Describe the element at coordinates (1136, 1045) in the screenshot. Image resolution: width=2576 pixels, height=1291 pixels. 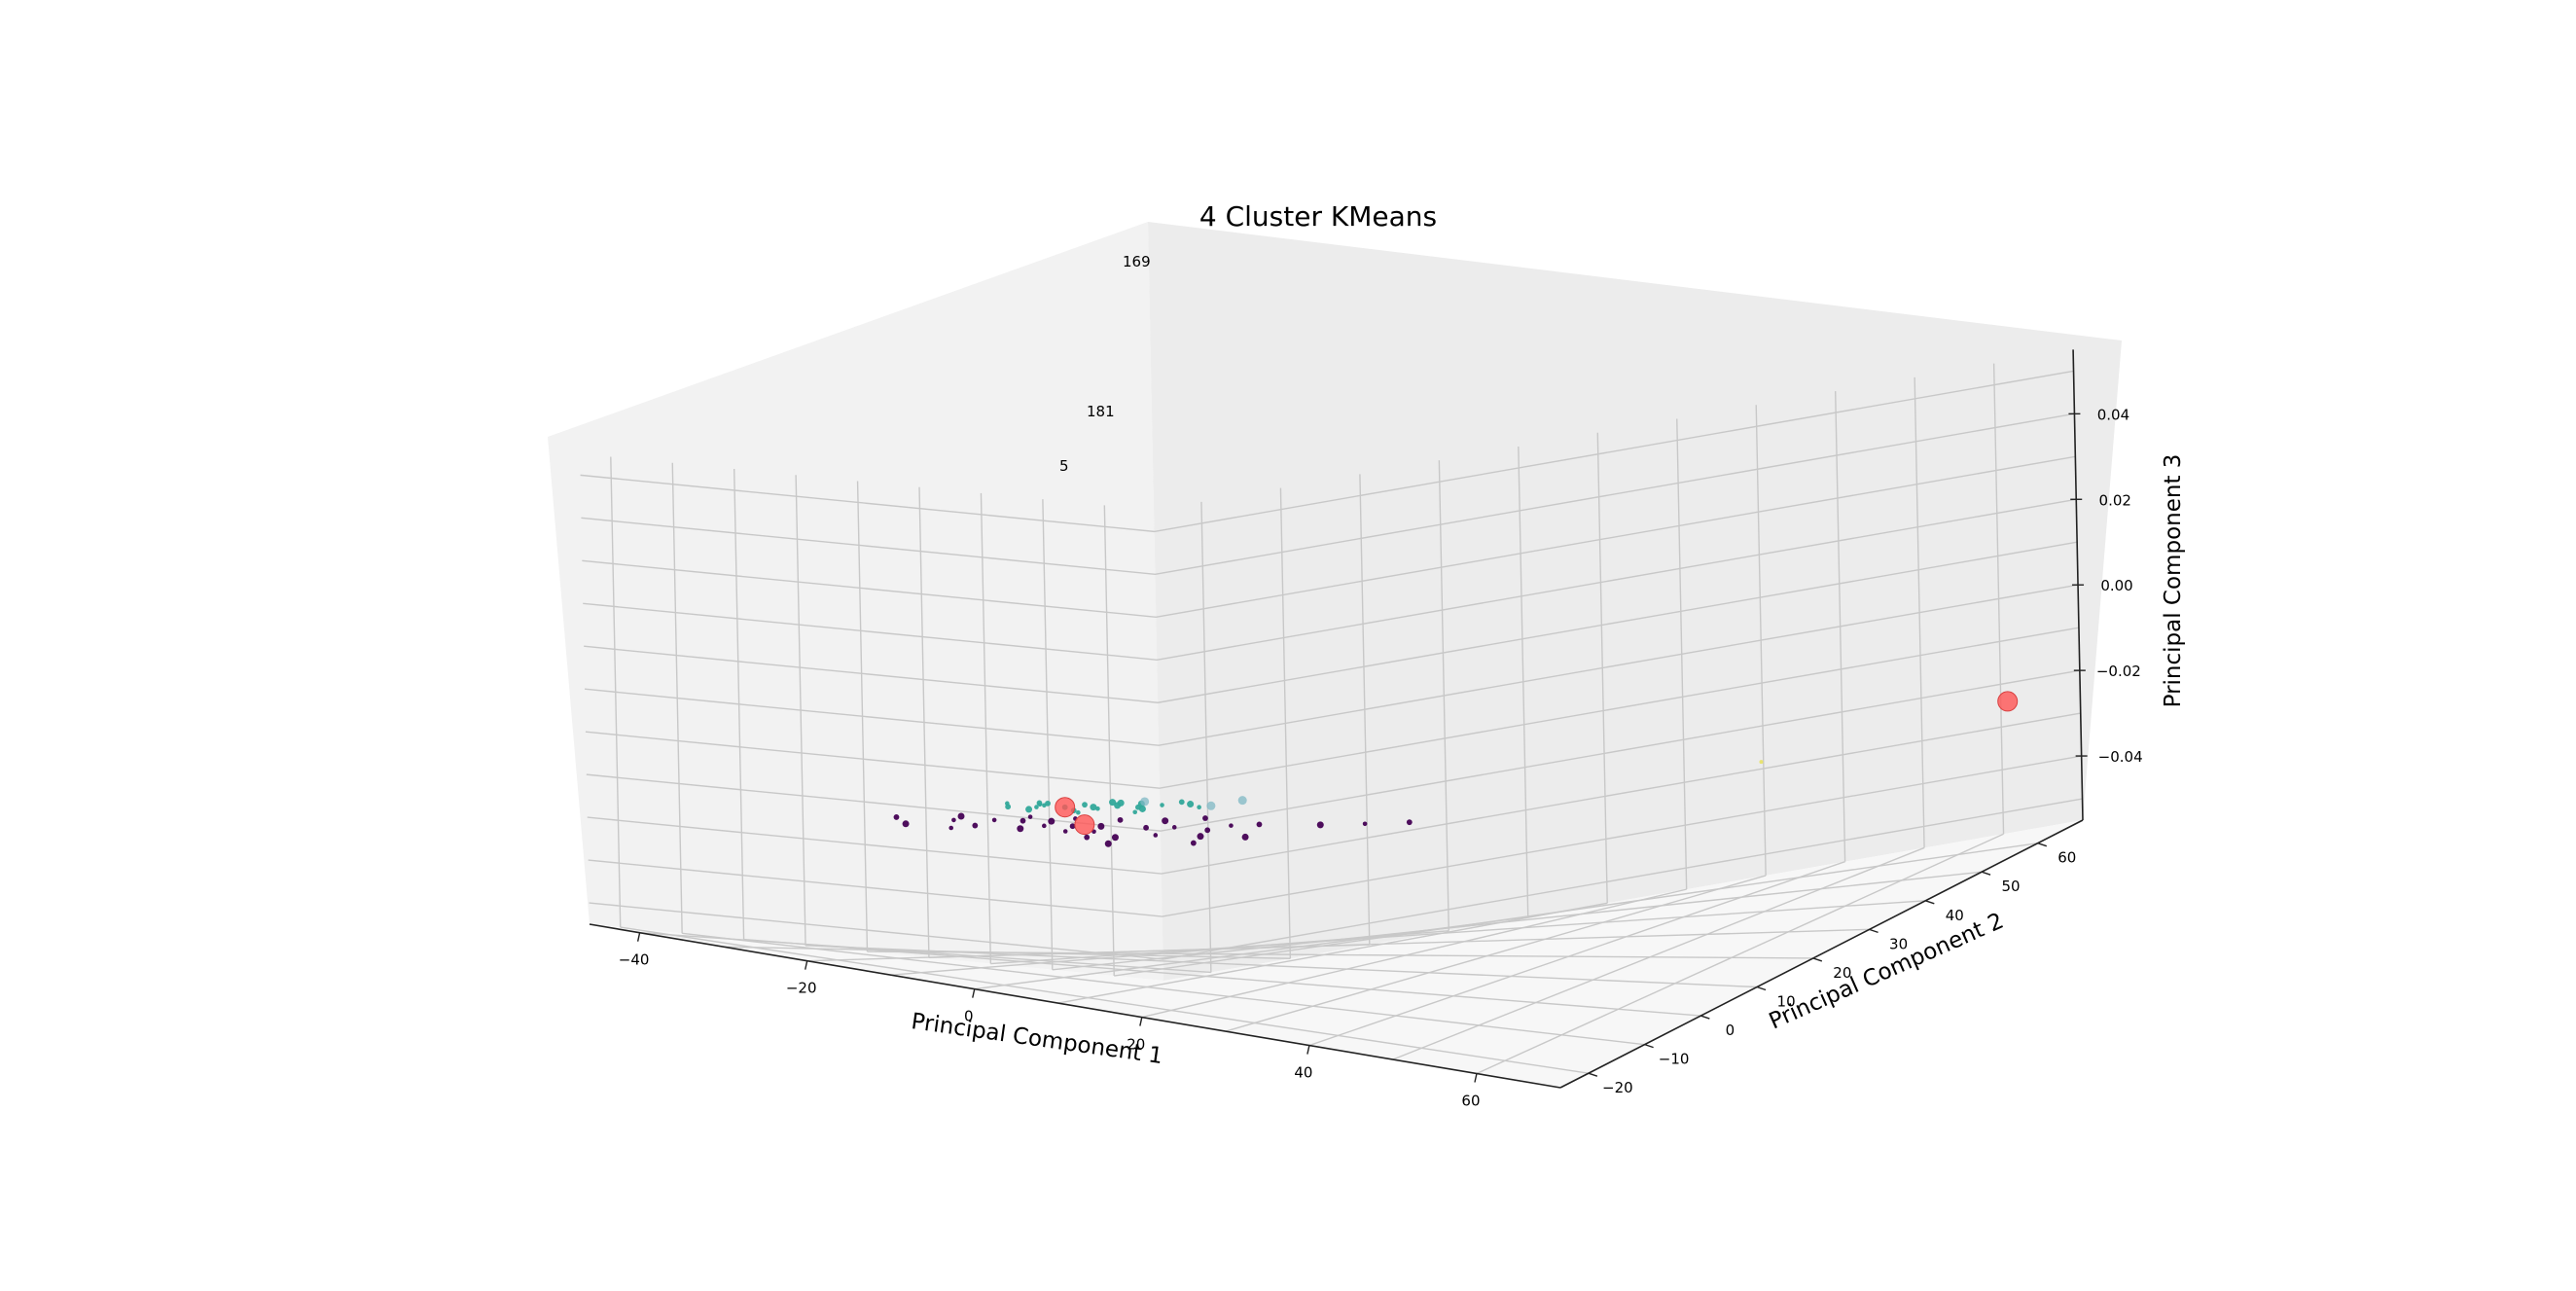
I see `x-tick-label: 20` at that location.